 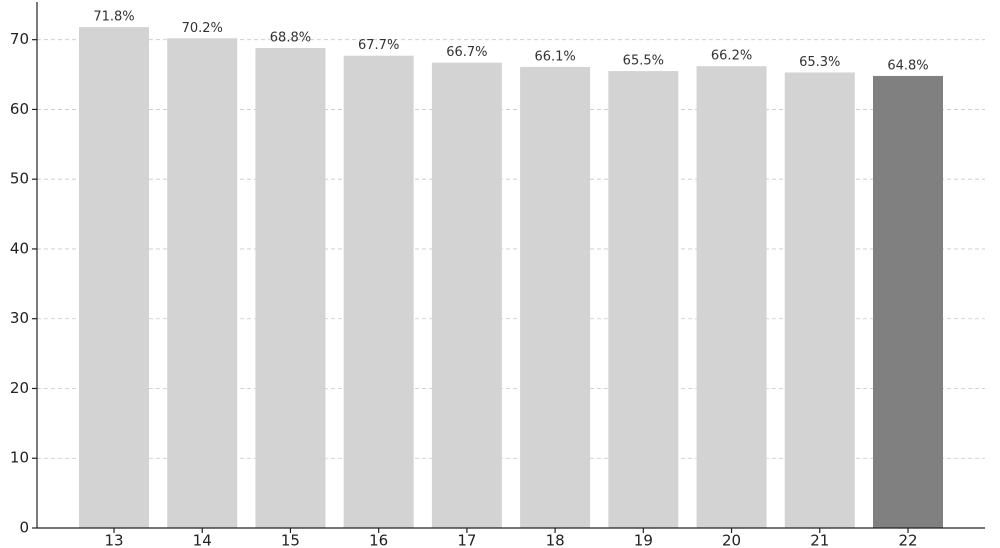 What do you see at coordinates (907, 65) in the screenshot?
I see `value-label: 64.8%` at bounding box center [907, 65].